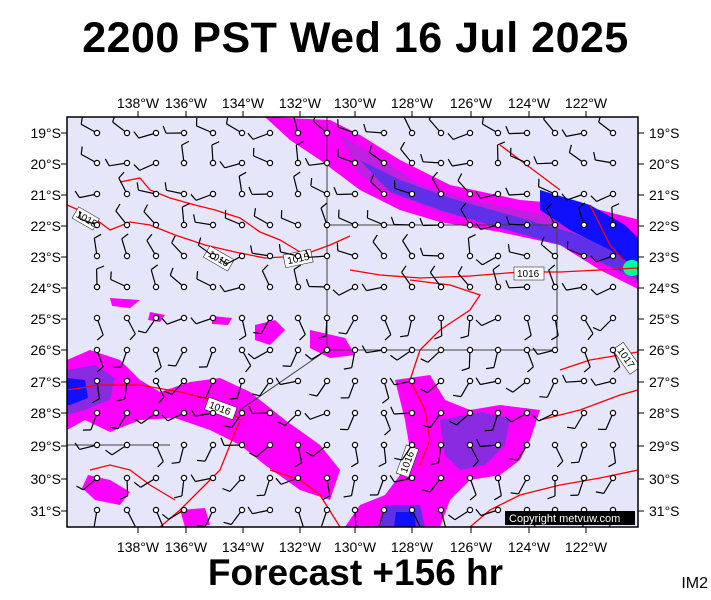  Describe the element at coordinates (664, 413) in the screenshot. I see `lat-label: 28°S` at that location.